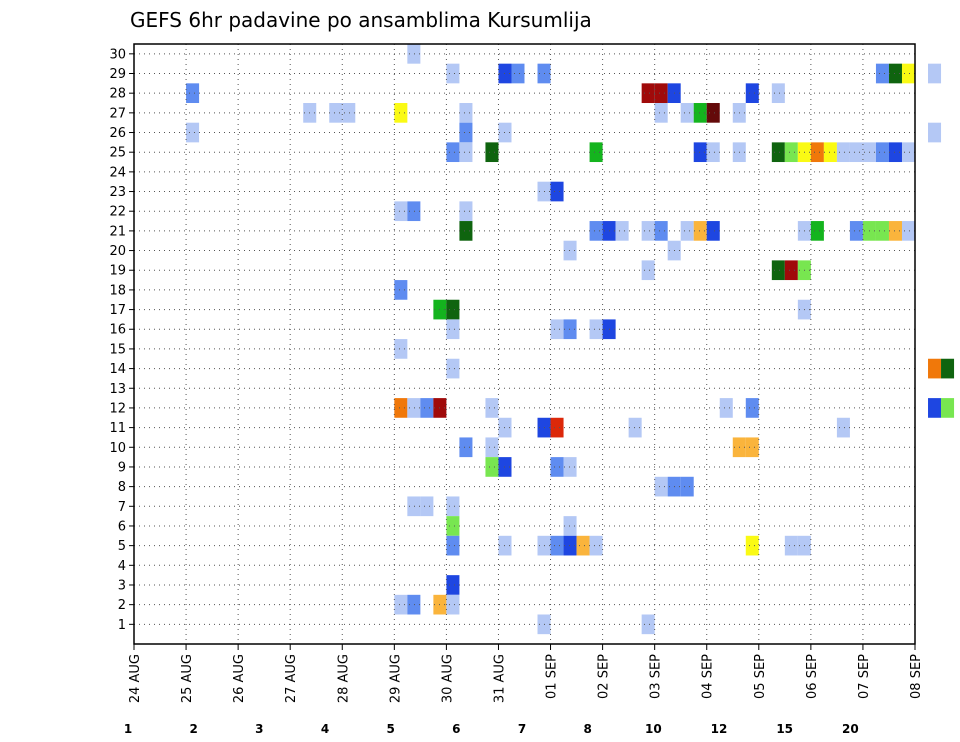 The height and width of the screenshot is (742, 960). I want to click on legend-label: 20, so click(850, 729).